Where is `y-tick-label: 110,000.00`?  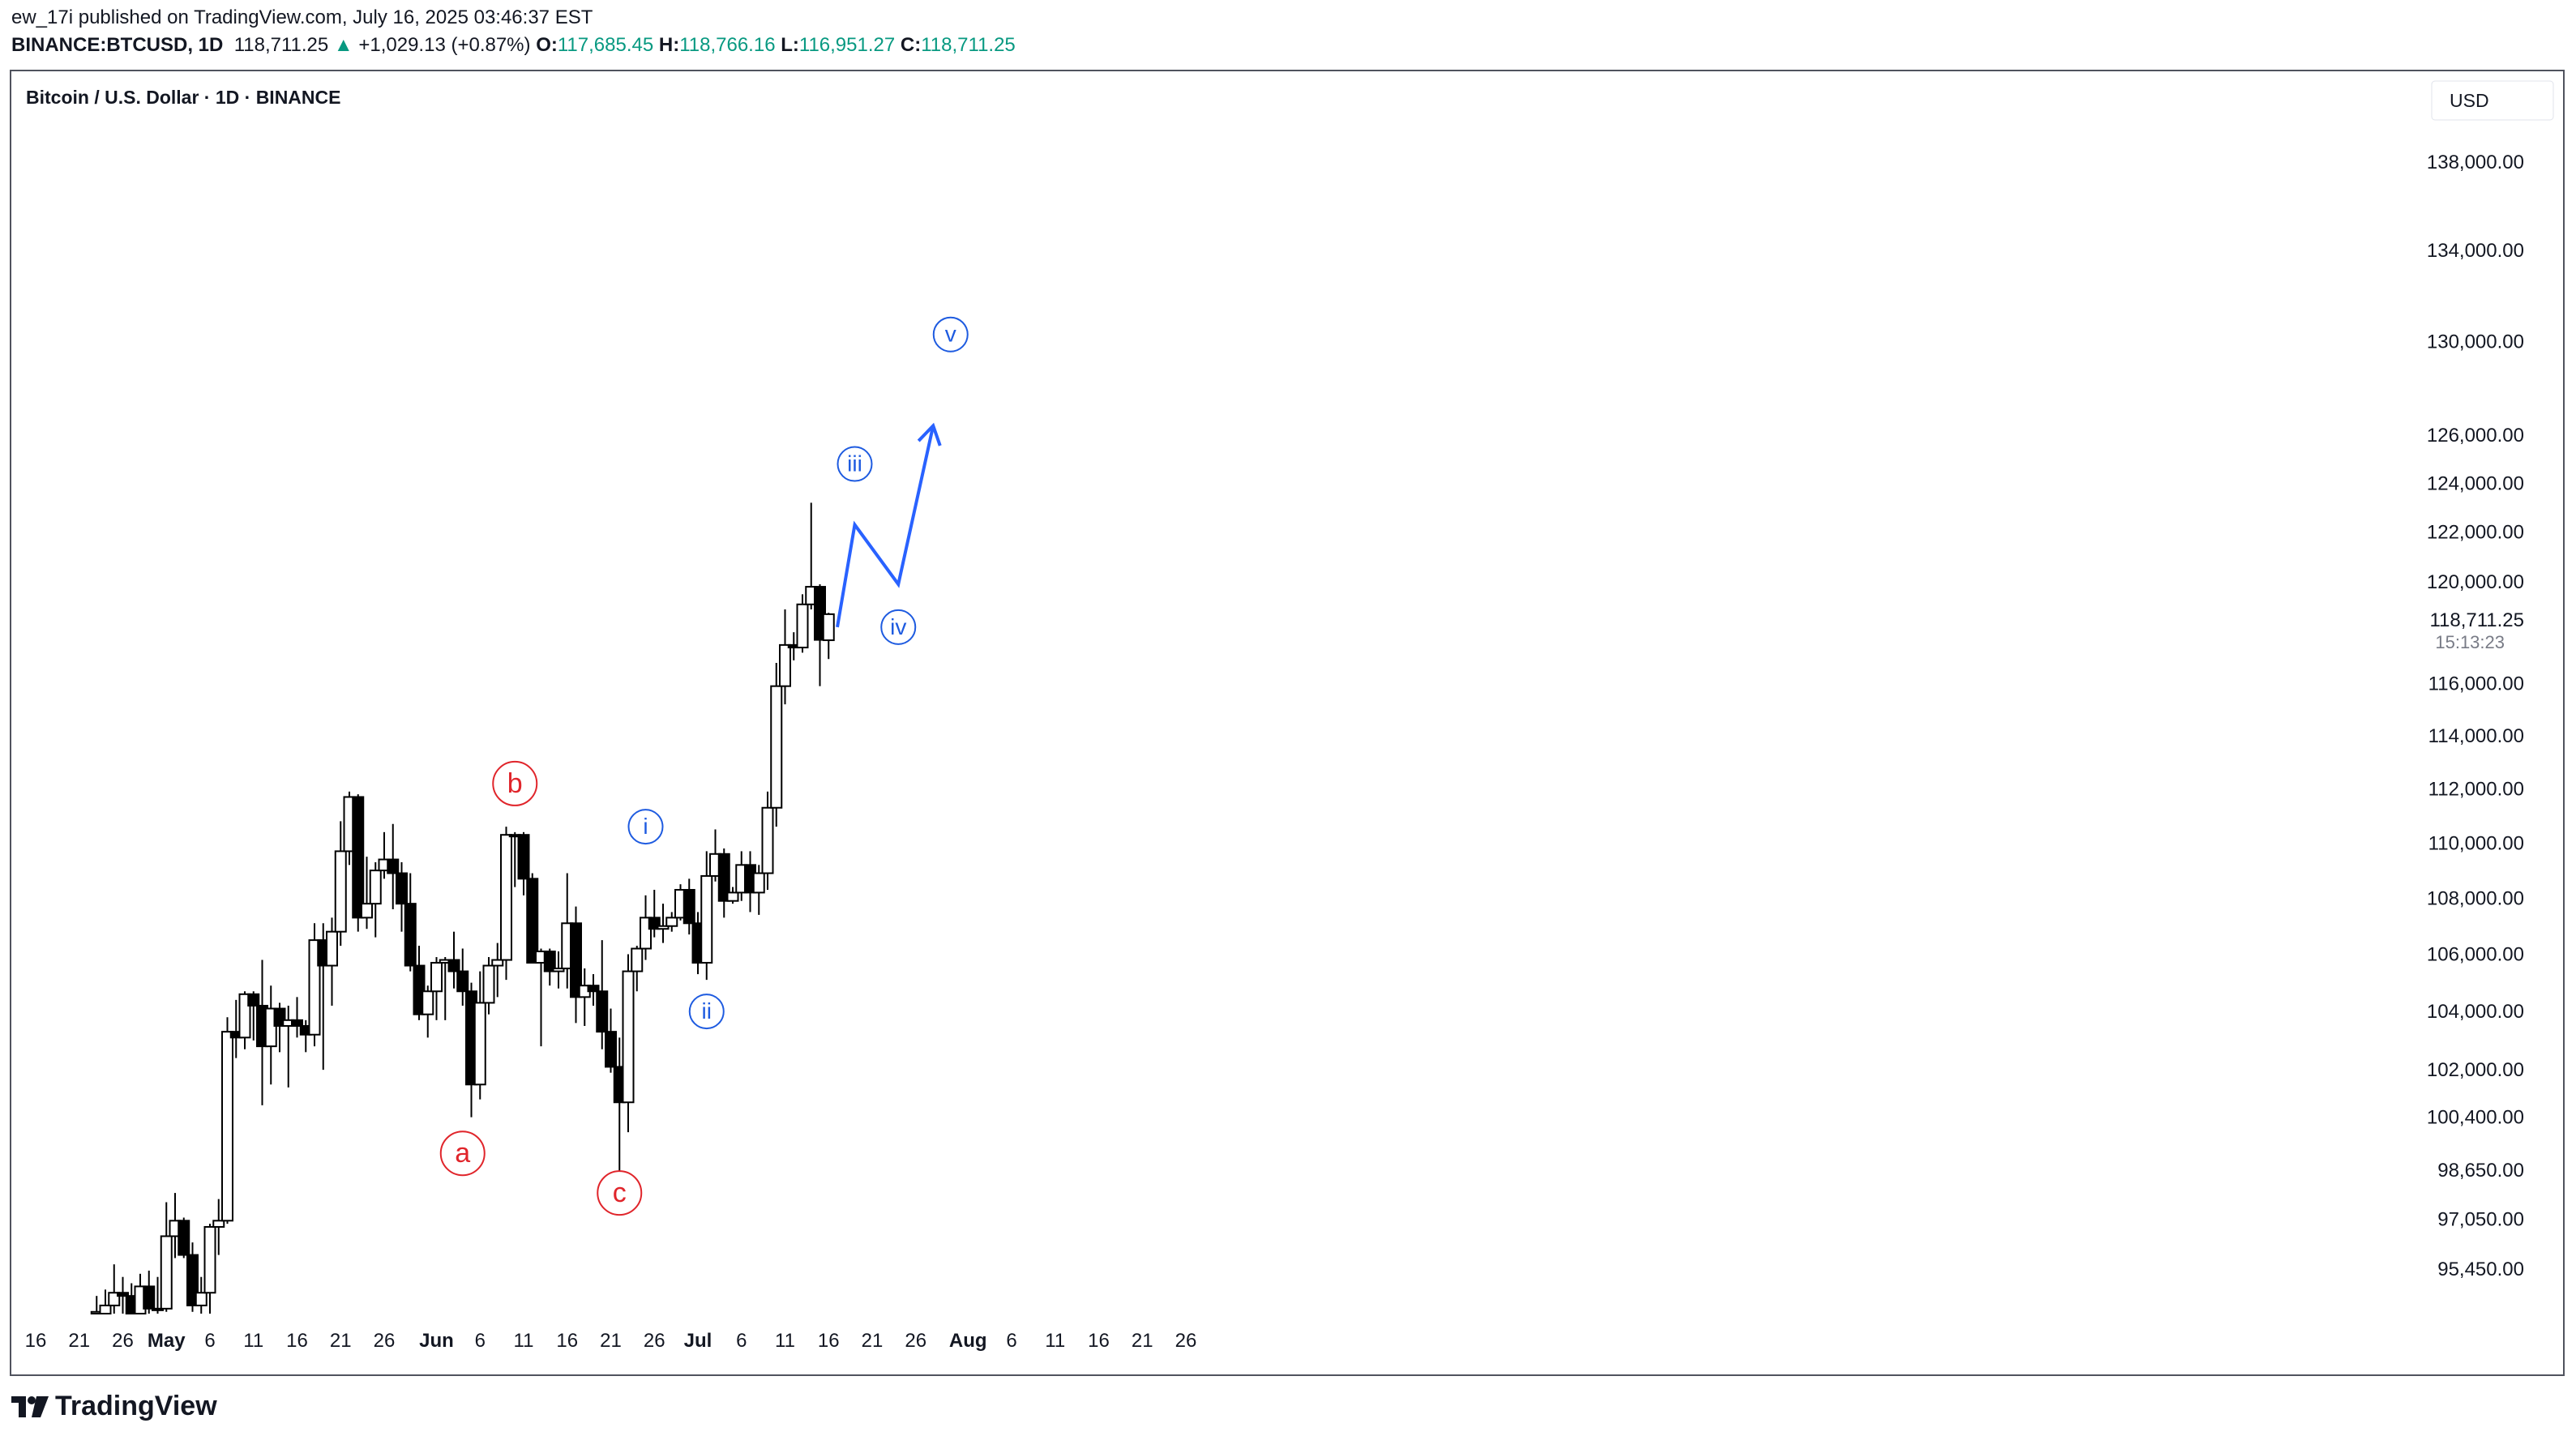
y-tick-label: 110,000.00 is located at coordinates (2476, 843).